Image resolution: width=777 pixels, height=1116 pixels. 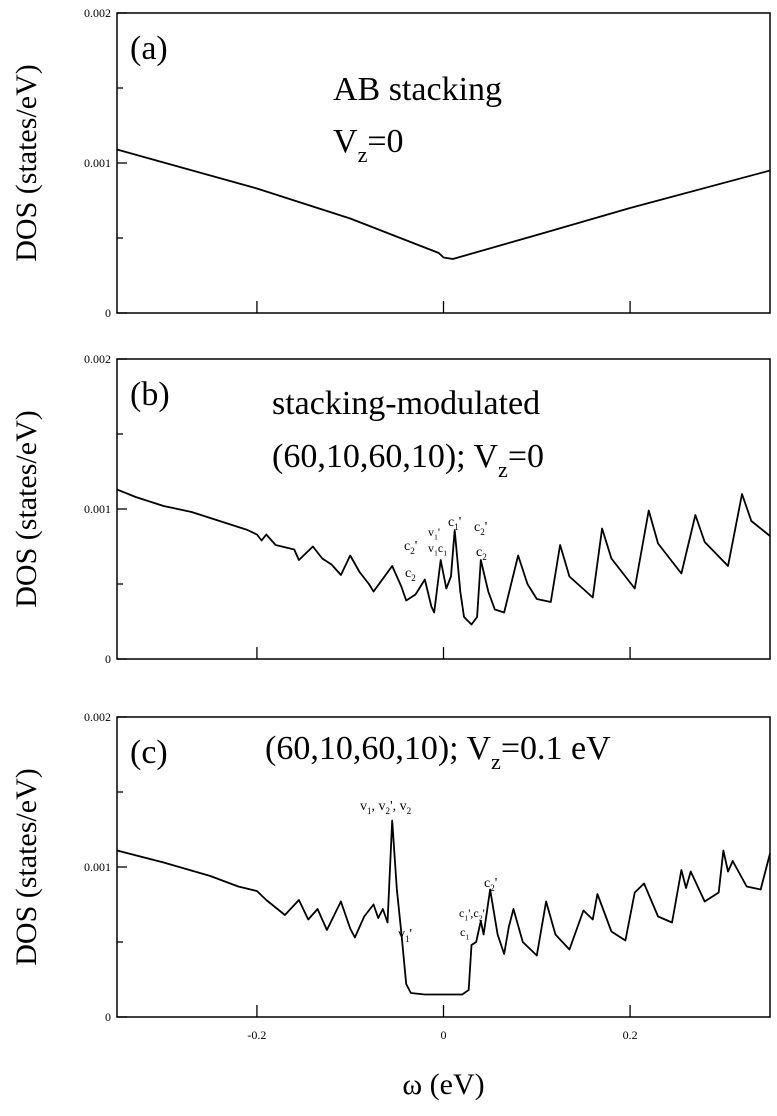 I want to click on annotation: stacking-modulated, so click(x=406, y=403).